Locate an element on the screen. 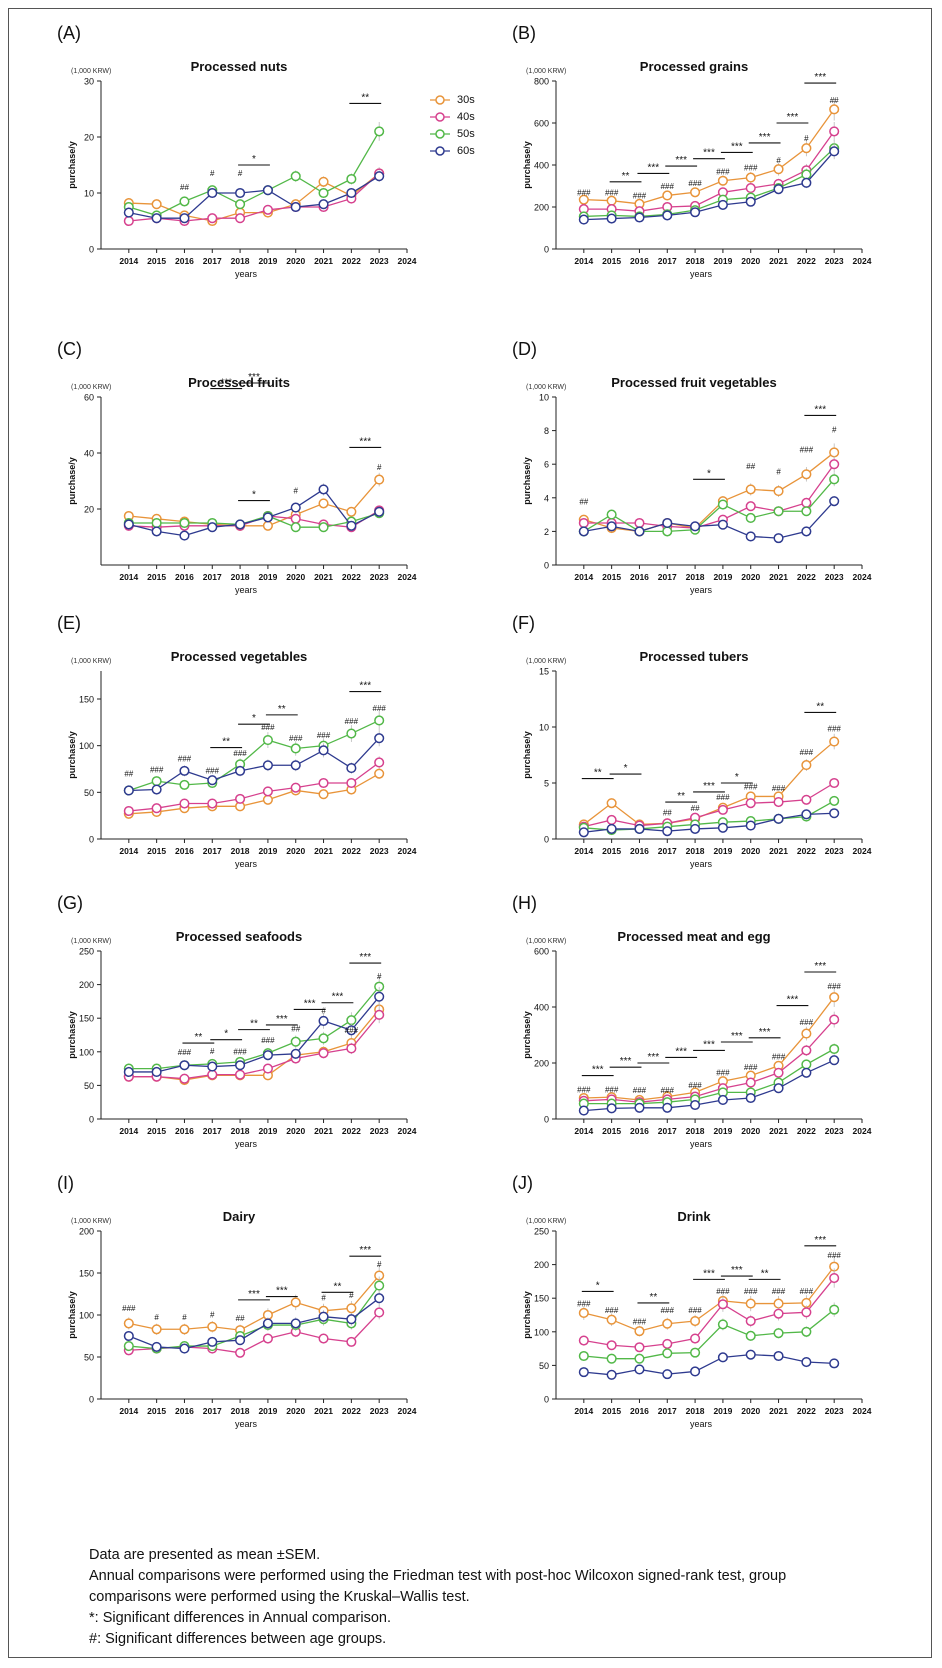  y-tick-label: 150 is located at coordinates (86, 1019).